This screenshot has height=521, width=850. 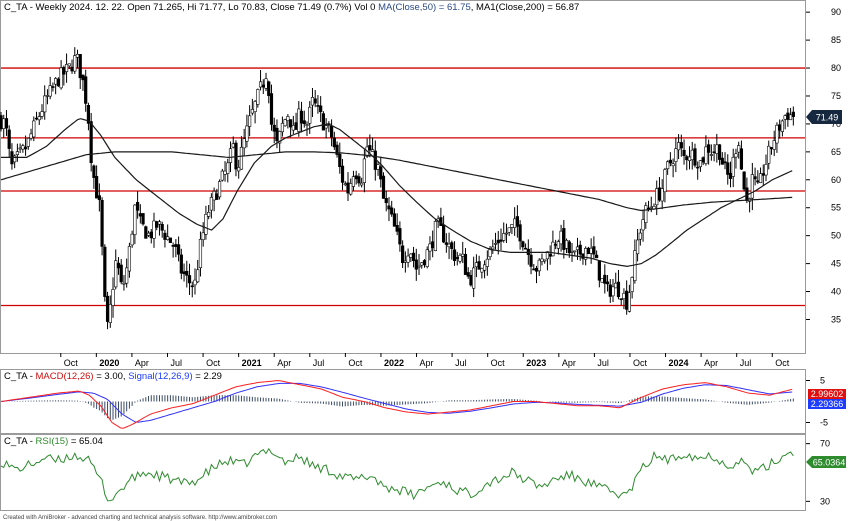 I want to click on price-y-tick-label: 75, so click(x=836, y=96).